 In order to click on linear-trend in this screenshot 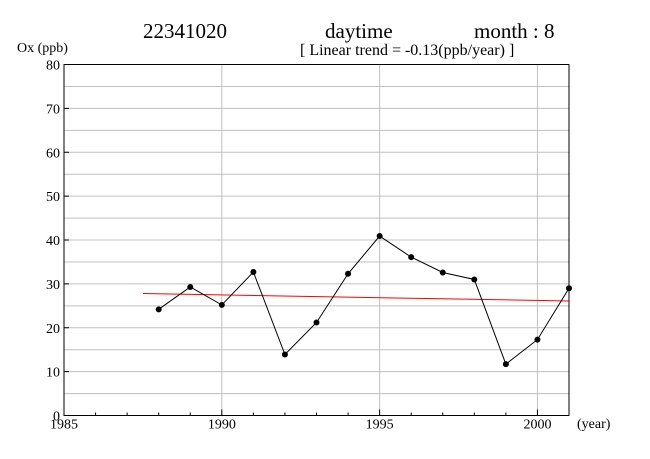, I will do `click(356, 297)`.